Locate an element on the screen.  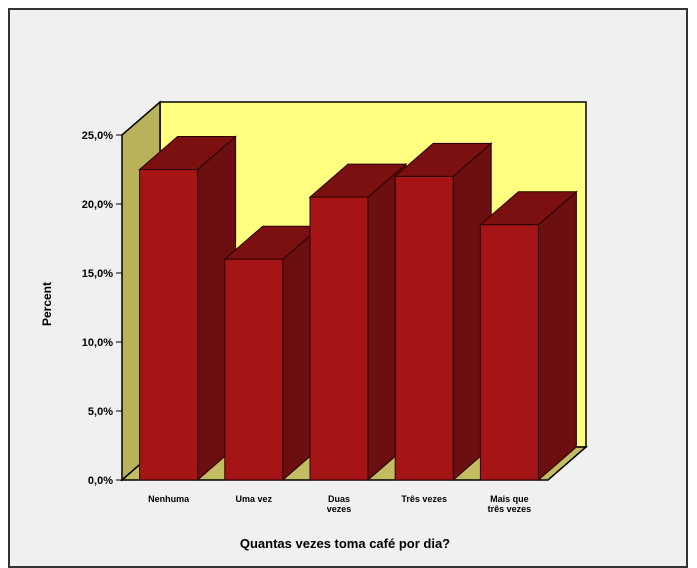
bar-side is located at coordinates (557, 336).